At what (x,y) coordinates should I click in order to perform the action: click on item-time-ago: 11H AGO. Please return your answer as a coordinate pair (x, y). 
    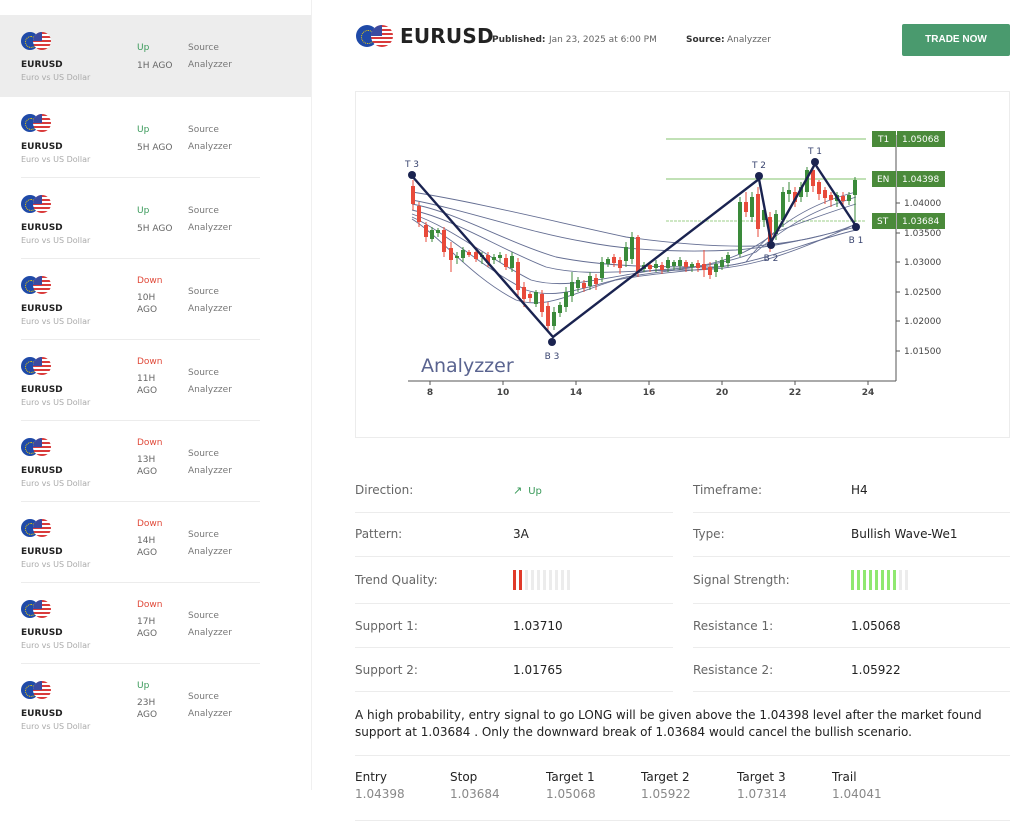
    Looking at the image, I should click on (147, 385).